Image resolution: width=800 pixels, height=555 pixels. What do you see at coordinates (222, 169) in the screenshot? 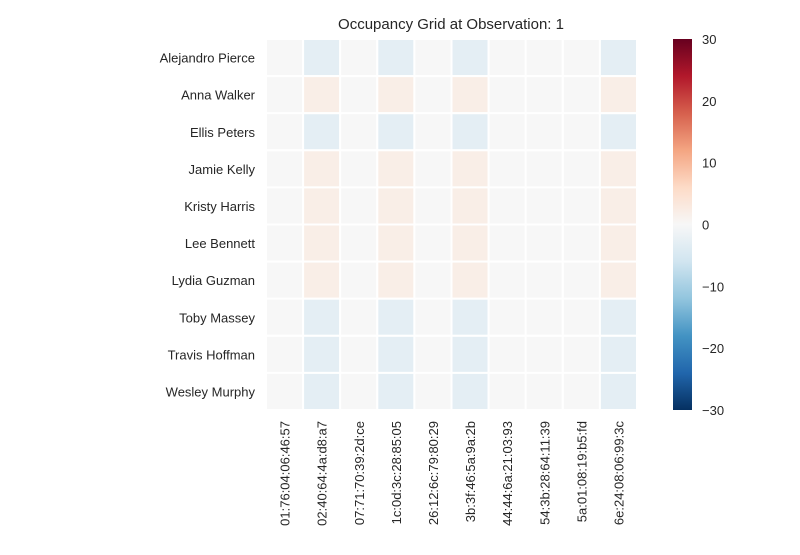
I see `row-label: Jamie Kelly` at bounding box center [222, 169].